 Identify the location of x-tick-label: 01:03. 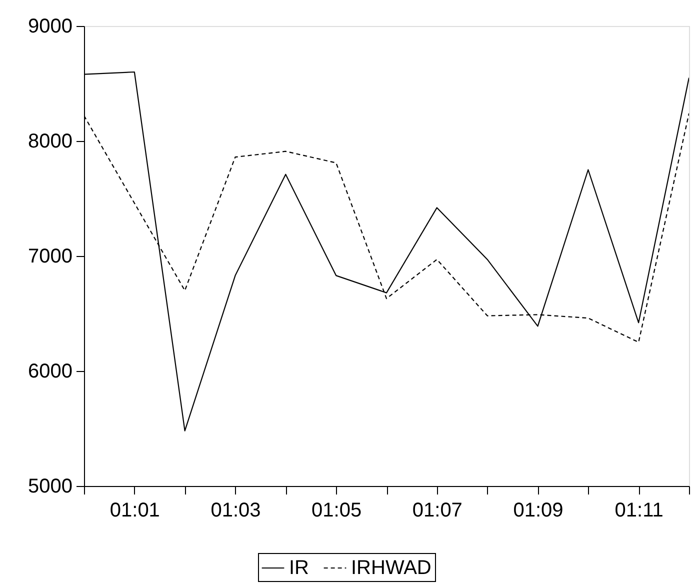
(235, 511).